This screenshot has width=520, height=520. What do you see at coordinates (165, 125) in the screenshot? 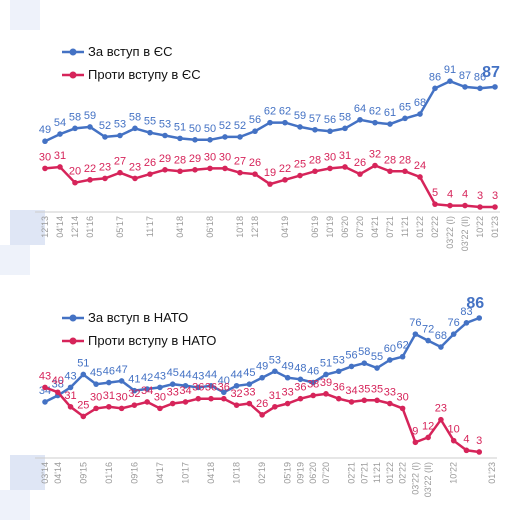
I see `data-label: 53` at bounding box center [165, 125].